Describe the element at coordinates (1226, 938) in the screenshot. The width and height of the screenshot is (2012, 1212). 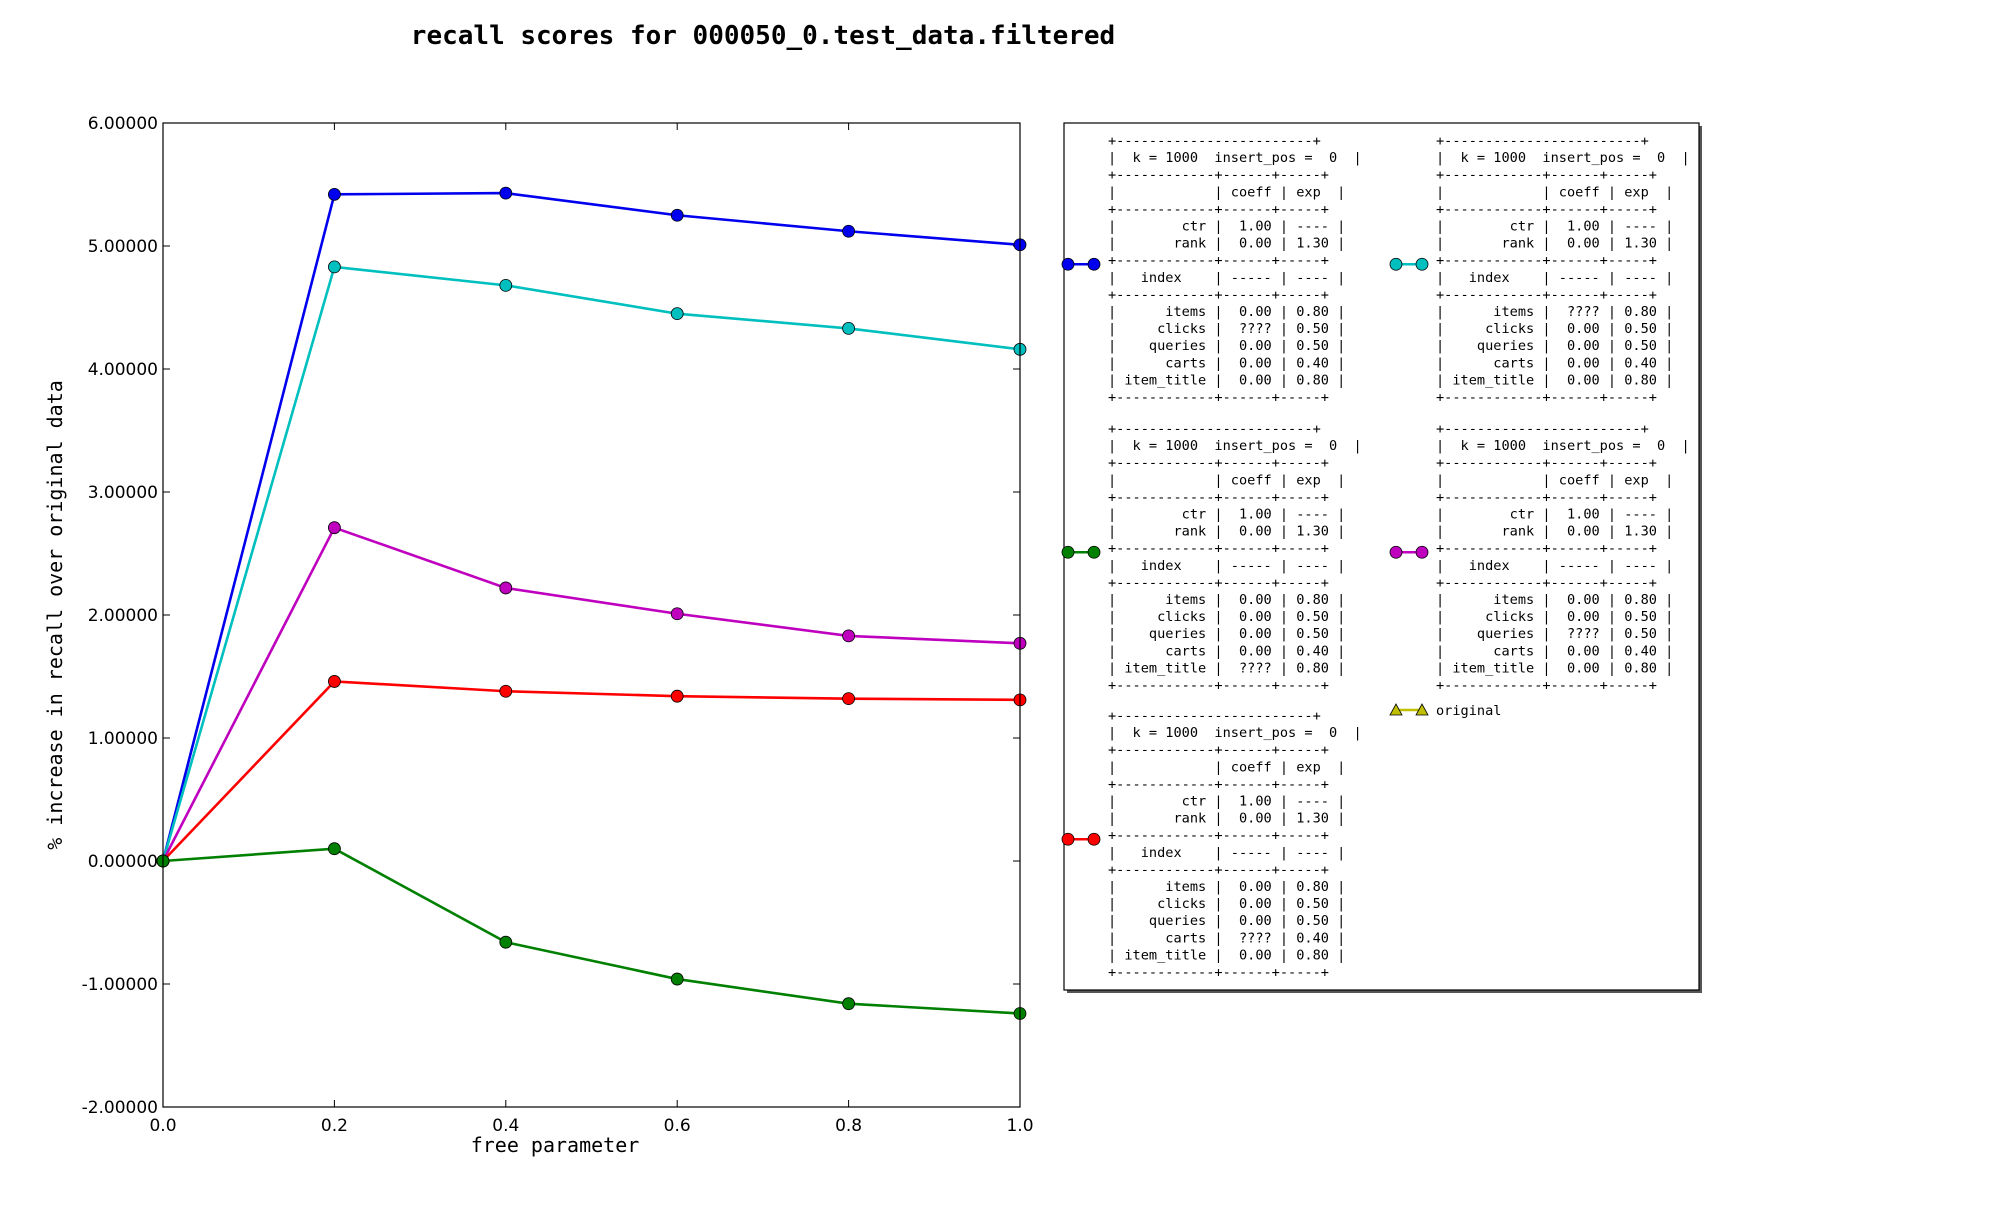
I see `legend-text-line: | carts | ???? | 0.40 |` at that location.